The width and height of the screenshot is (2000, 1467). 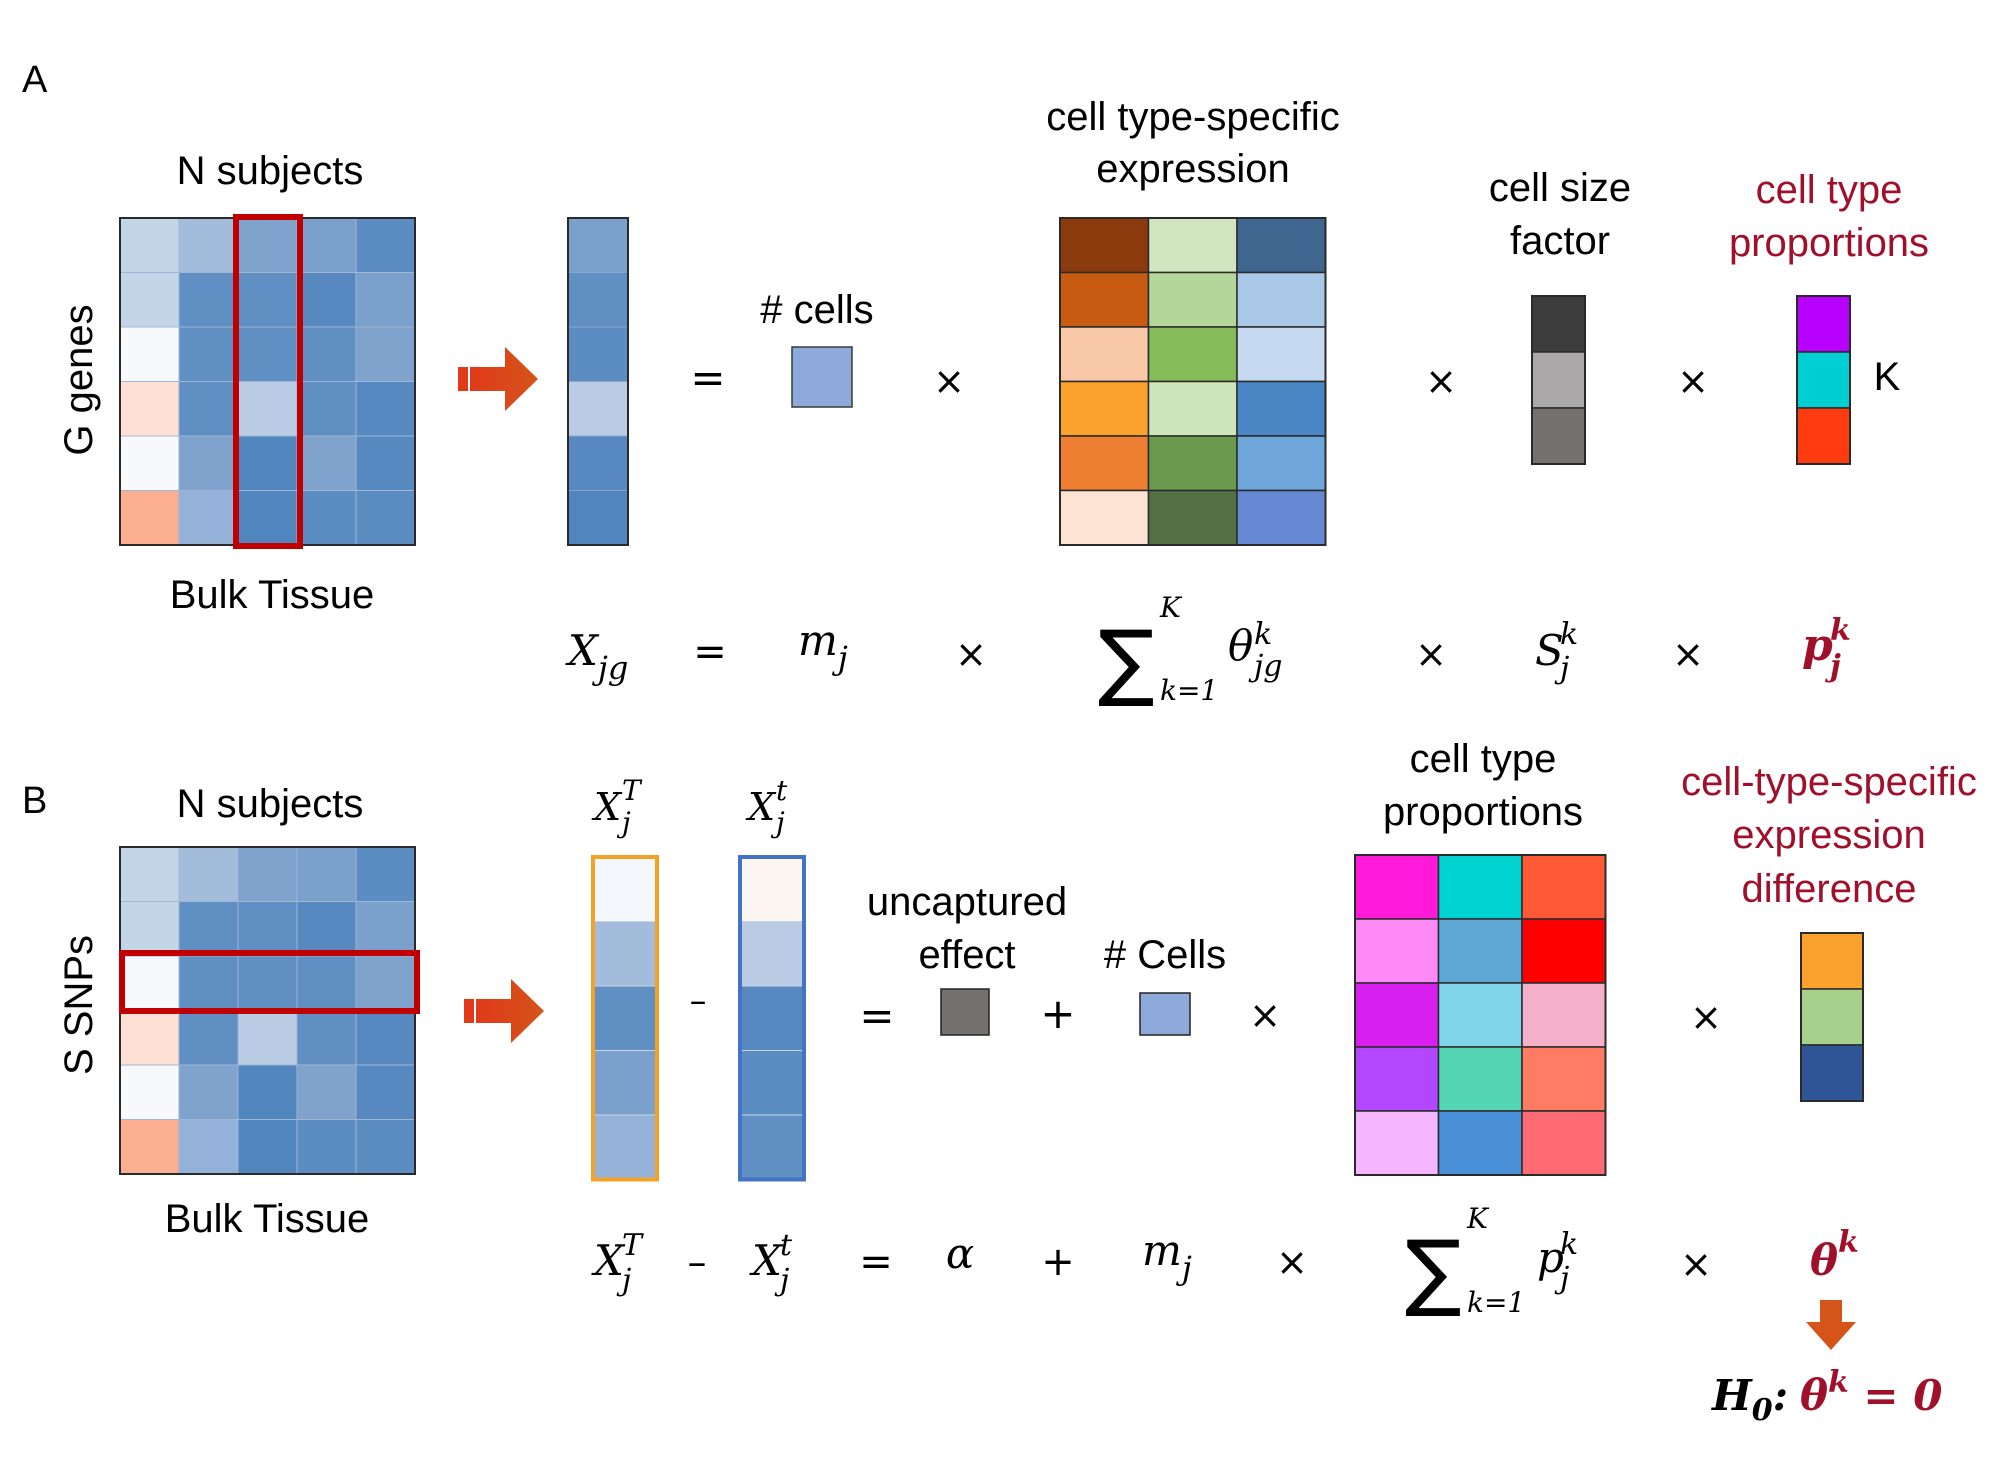 What do you see at coordinates (1265, 1015) in the screenshot?
I see `panel-b-times-1: ×` at bounding box center [1265, 1015].